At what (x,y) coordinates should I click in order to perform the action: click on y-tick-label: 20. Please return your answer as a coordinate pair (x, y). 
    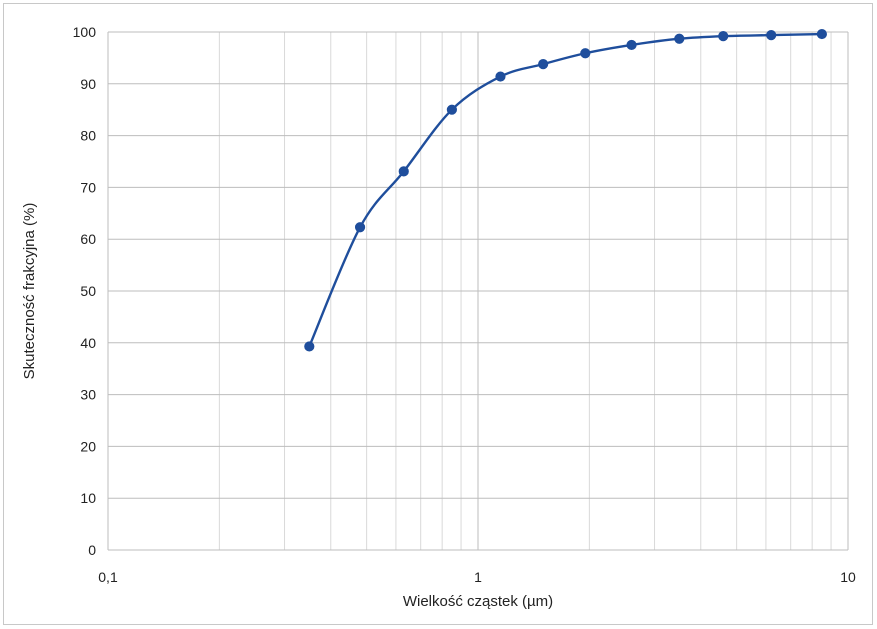
    Looking at the image, I should click on (88, 446).